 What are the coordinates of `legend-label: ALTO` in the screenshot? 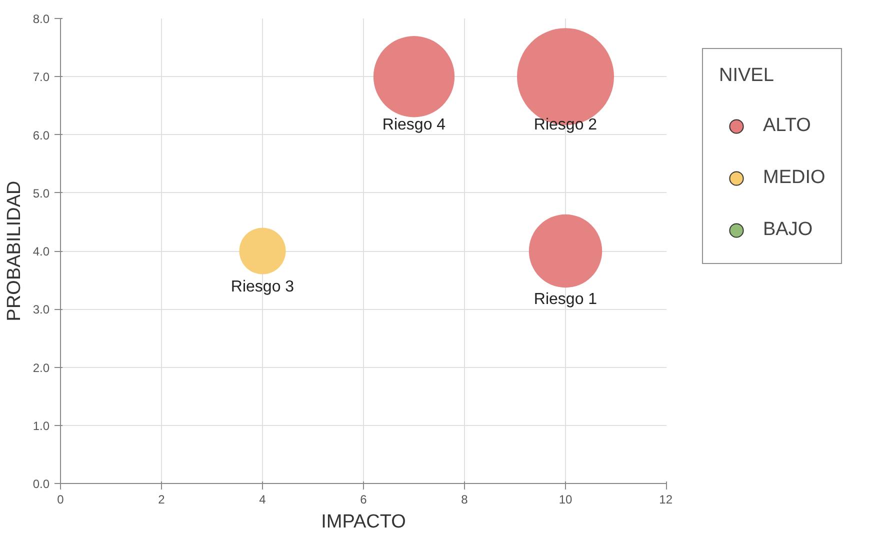 It's located at (787, 126).